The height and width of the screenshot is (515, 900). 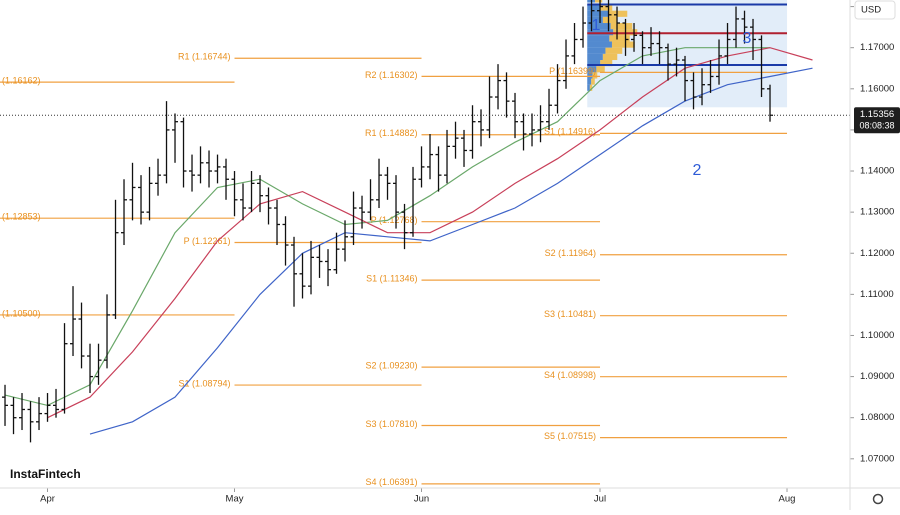 What do you see at coordinates (596, 25) in the screenshot?
I see `wave-label: 1` at bounding box center [596, 25].